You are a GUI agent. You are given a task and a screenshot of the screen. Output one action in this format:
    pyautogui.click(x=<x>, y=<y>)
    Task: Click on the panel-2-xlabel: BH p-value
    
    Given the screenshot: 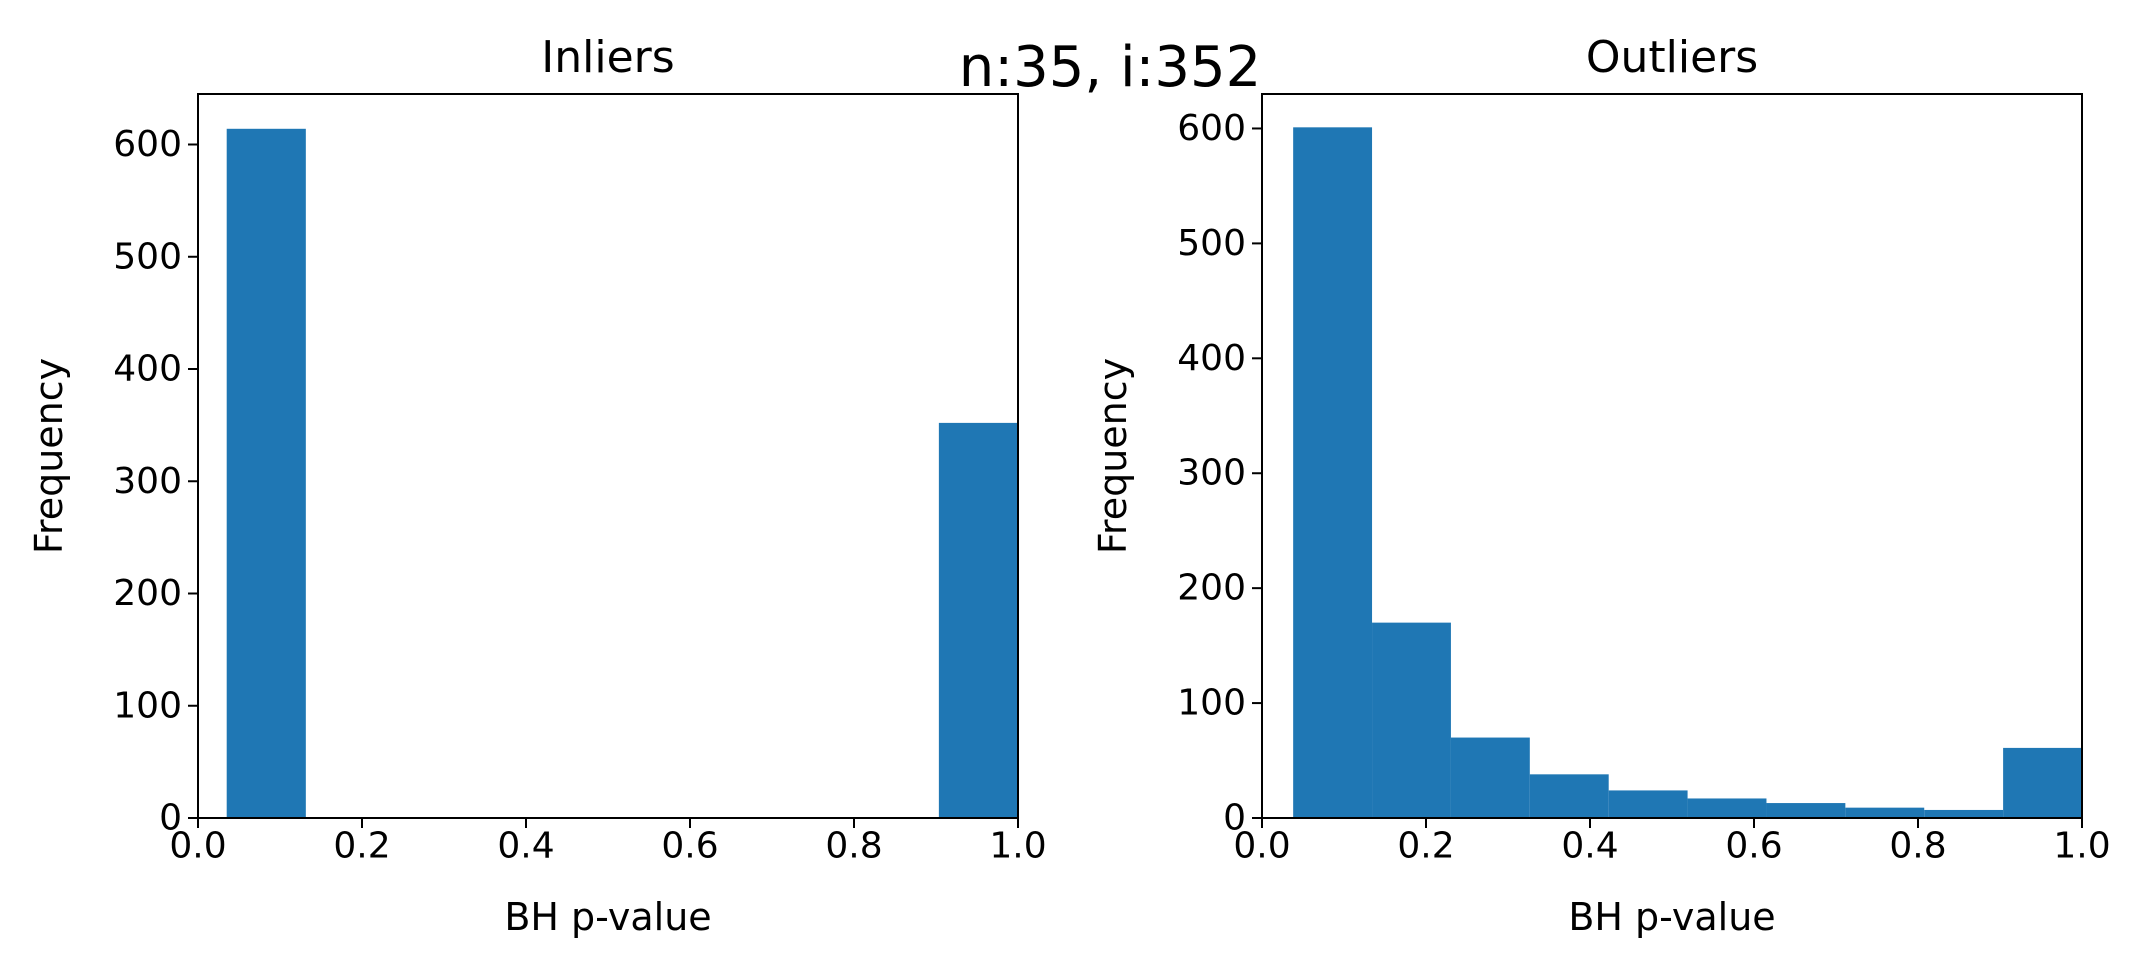 What is the action you would take?
    pyautogui.click(x=1671, y=917)
    